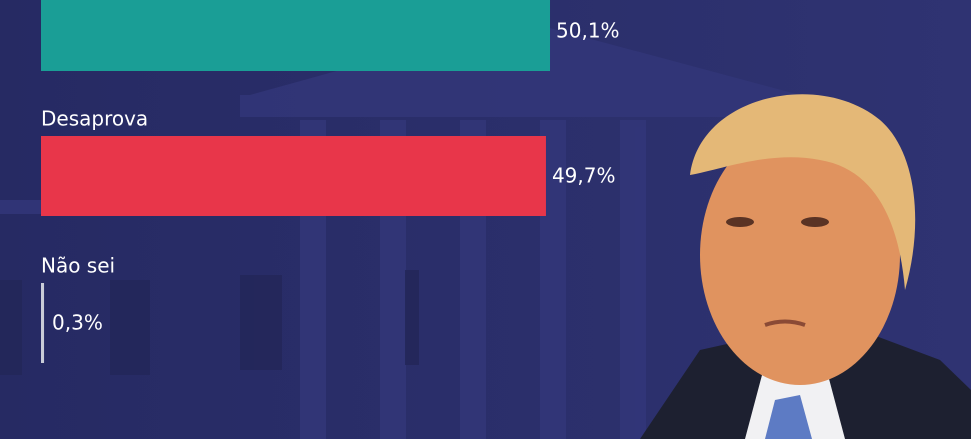 This screenshot has height=439, width=971. What do you see at coordinates (78, 266) in the screenshot?
I see `category-label: Não sei` at bounding box center [78, 266].